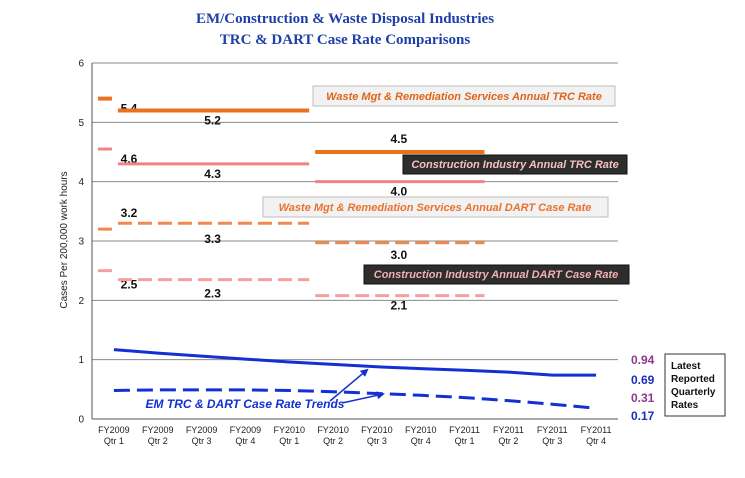 The width and height of the screenshot is (745, 478). What do you see at coordinates (465, 441) in the screenshot?
I see `x-tick-8-qtr: Qtr 1` at bounding box center [465, 441].